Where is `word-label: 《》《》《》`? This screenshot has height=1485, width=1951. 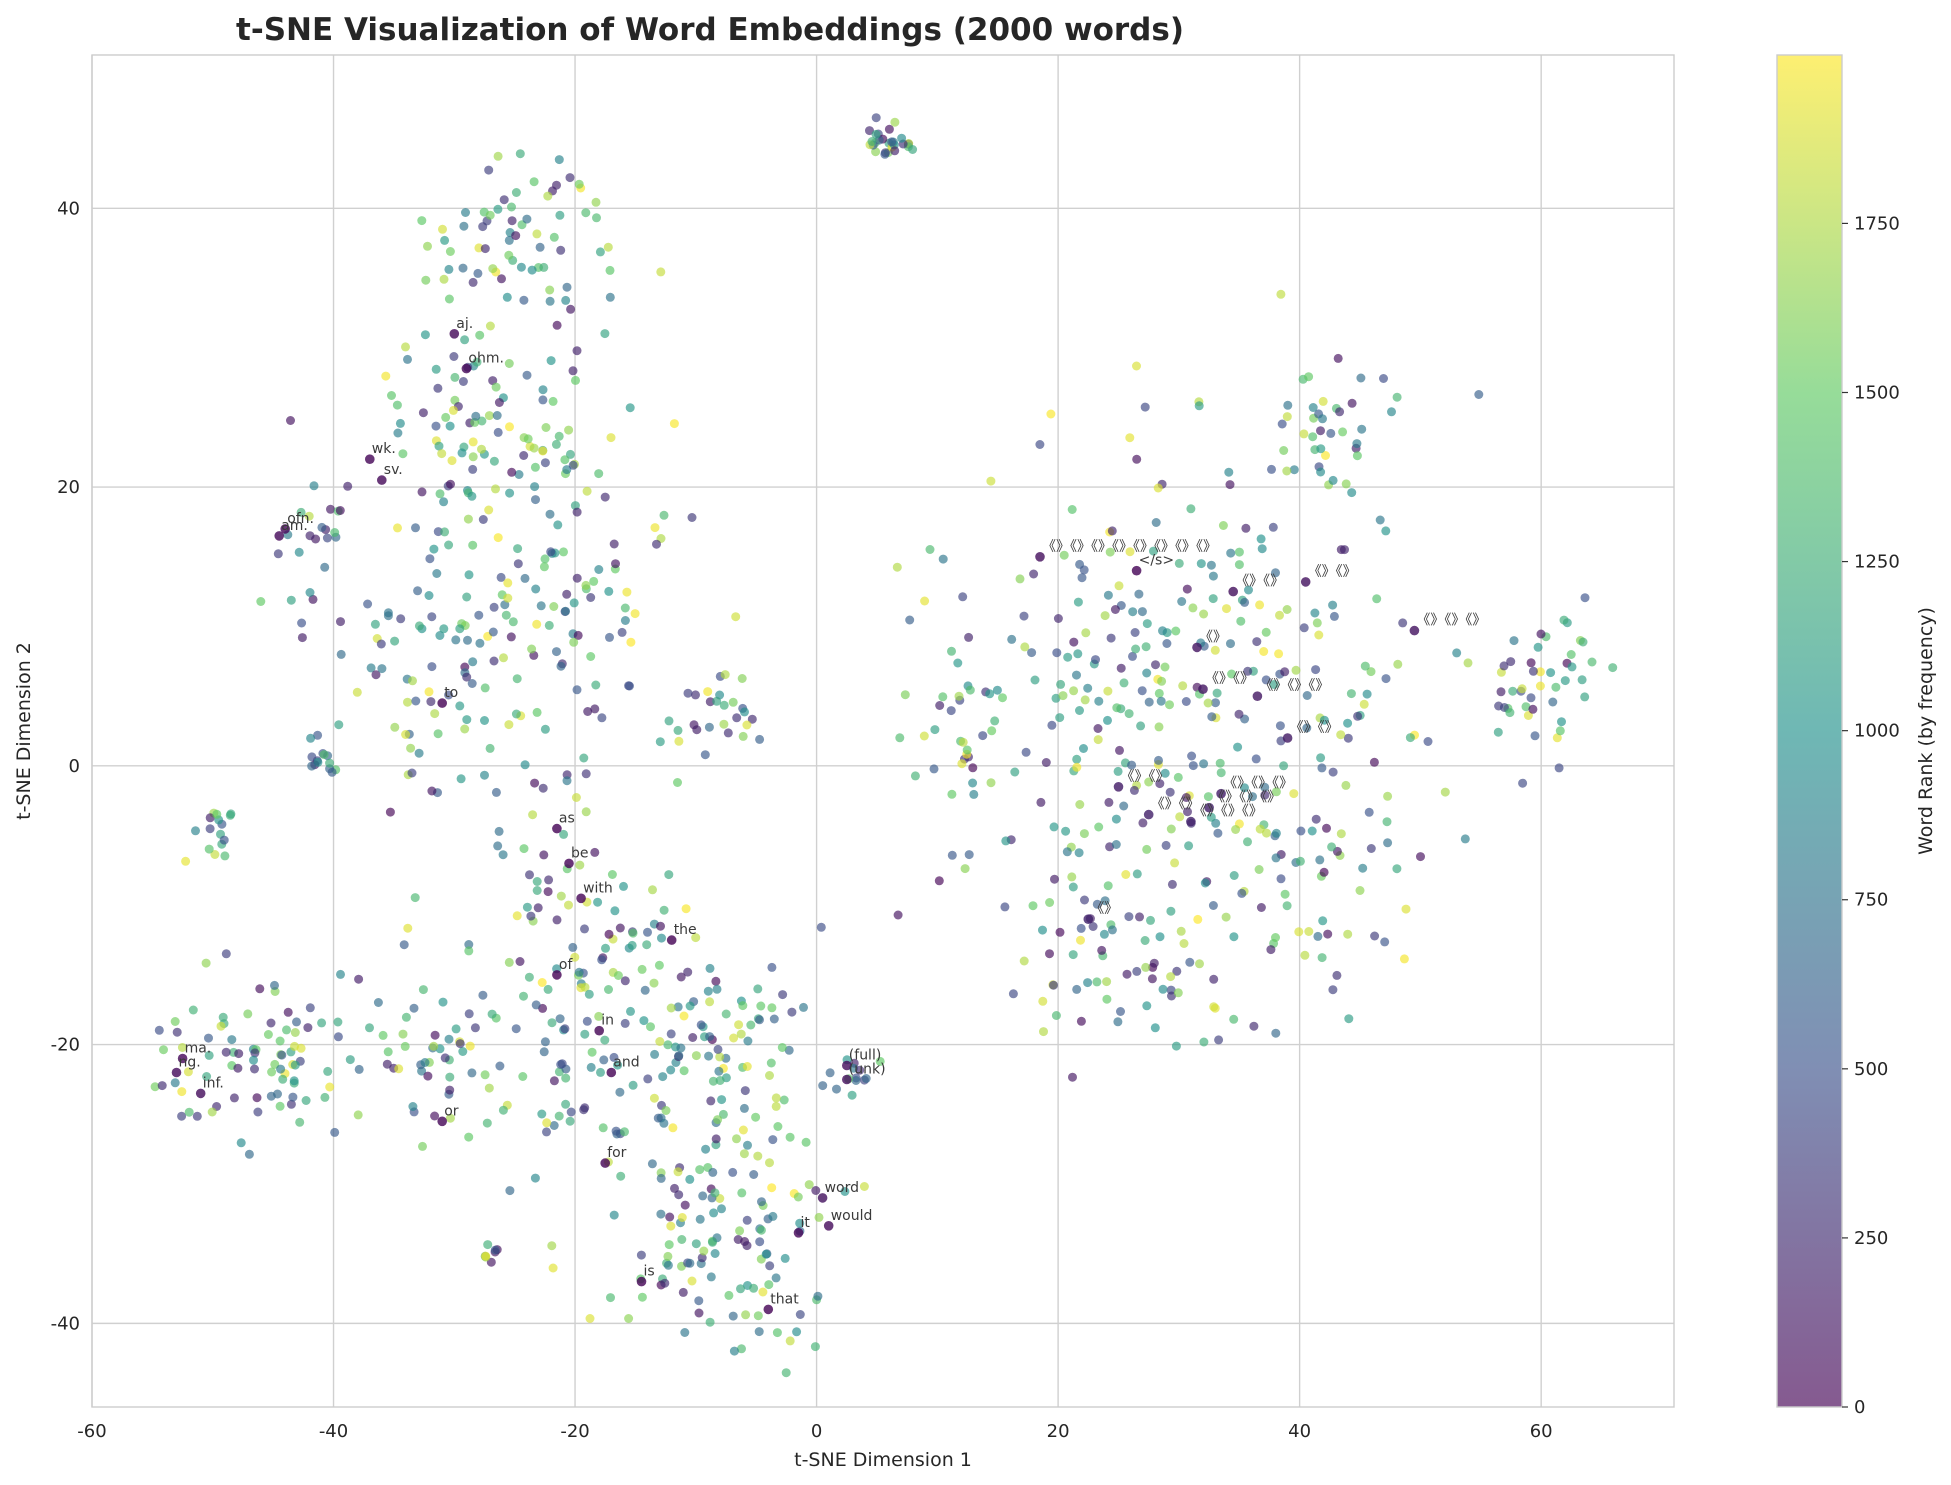 word-label: 《》《》《》 is located at coordinates (1258, 784).